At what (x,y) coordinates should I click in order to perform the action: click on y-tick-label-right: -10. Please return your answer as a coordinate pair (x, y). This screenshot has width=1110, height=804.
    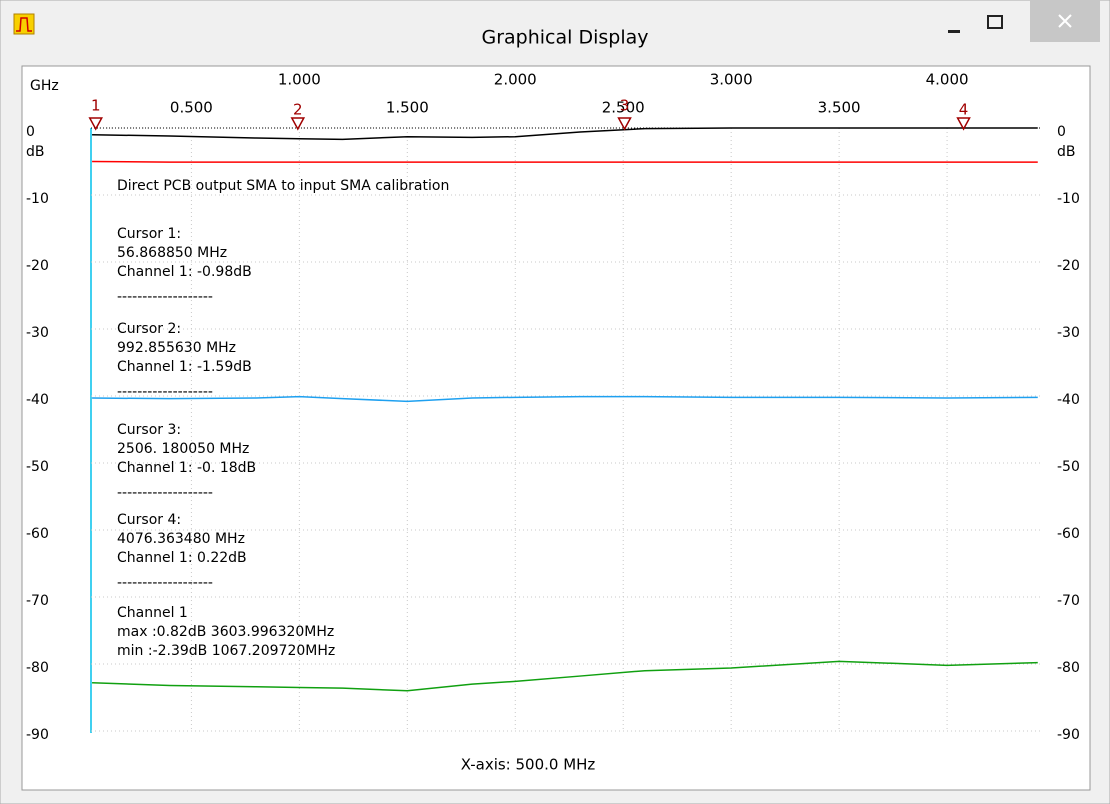
    Looking at the image, I should click on (1068, 199).